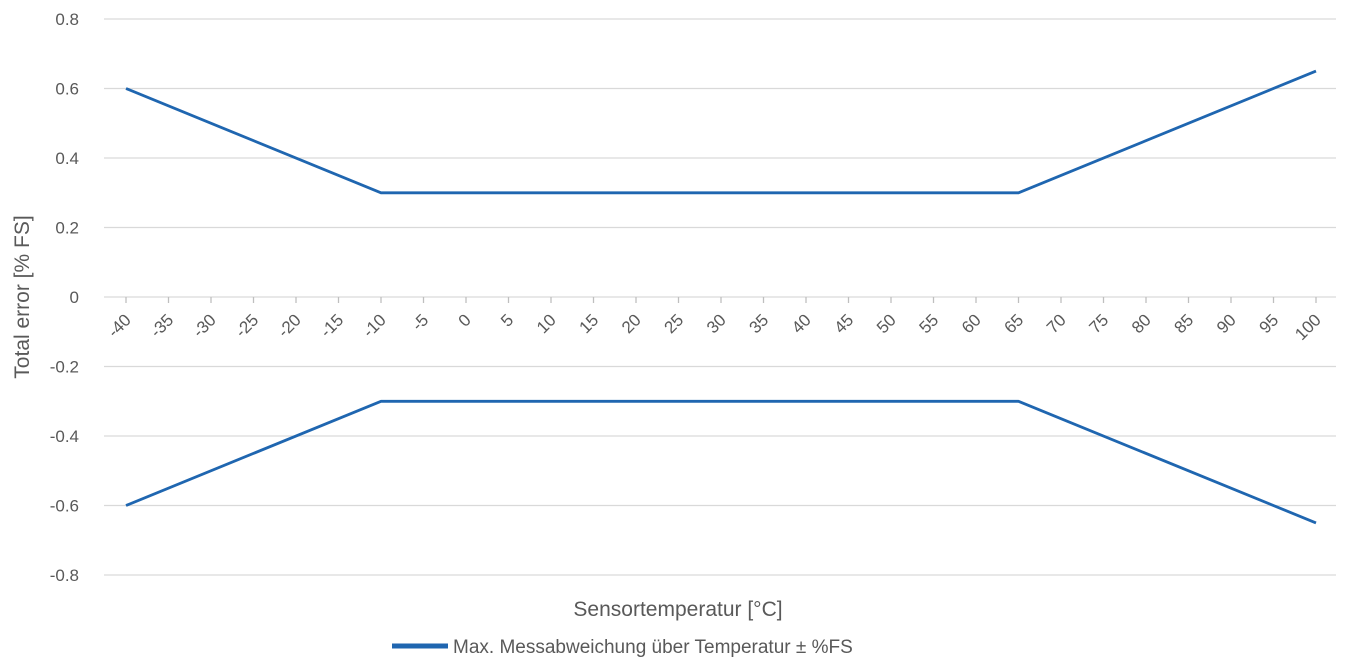  Describe the element at coordinates (247, 325) in the screenshot. I see `x-tick-label: -25` at that location.